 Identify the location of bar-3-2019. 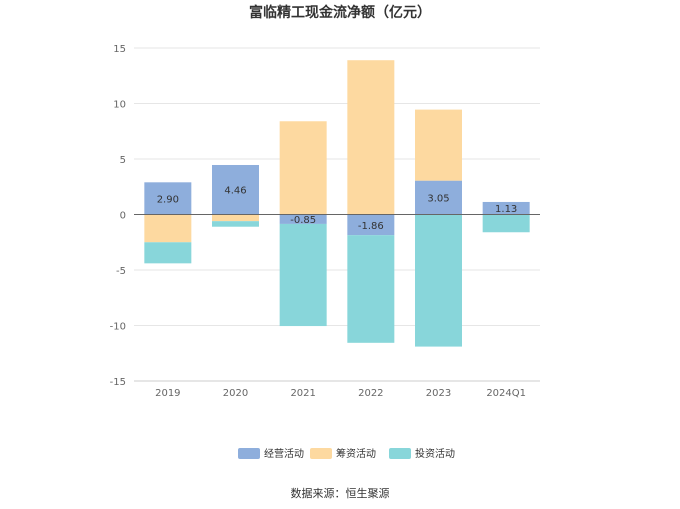
(168, 253).